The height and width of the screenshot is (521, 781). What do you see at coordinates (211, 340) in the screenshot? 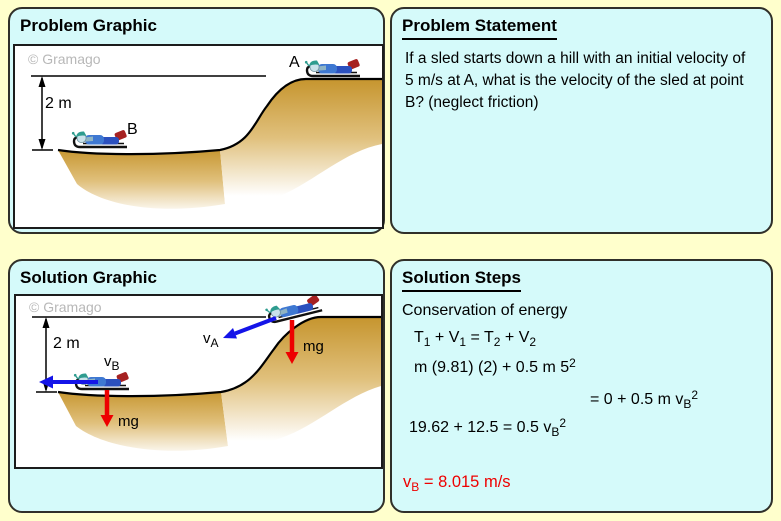
I see `velocity-a-label: vA` at bounding box center [211, 340].